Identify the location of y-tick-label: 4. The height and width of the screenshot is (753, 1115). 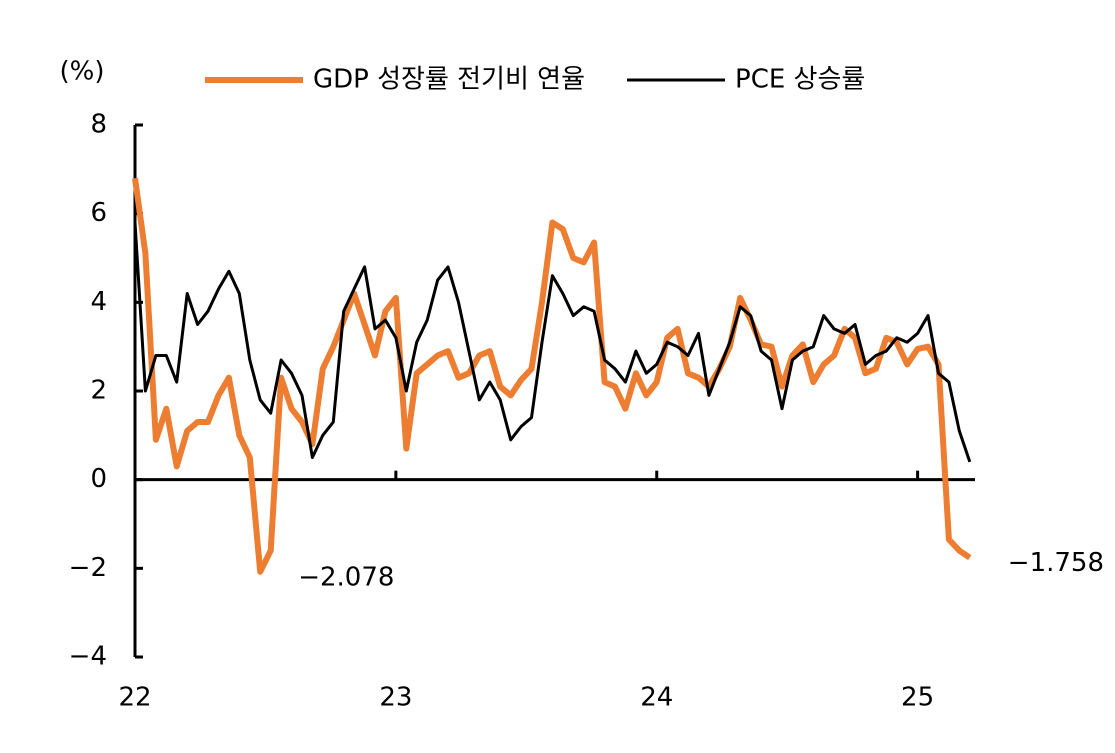
(98, 302).